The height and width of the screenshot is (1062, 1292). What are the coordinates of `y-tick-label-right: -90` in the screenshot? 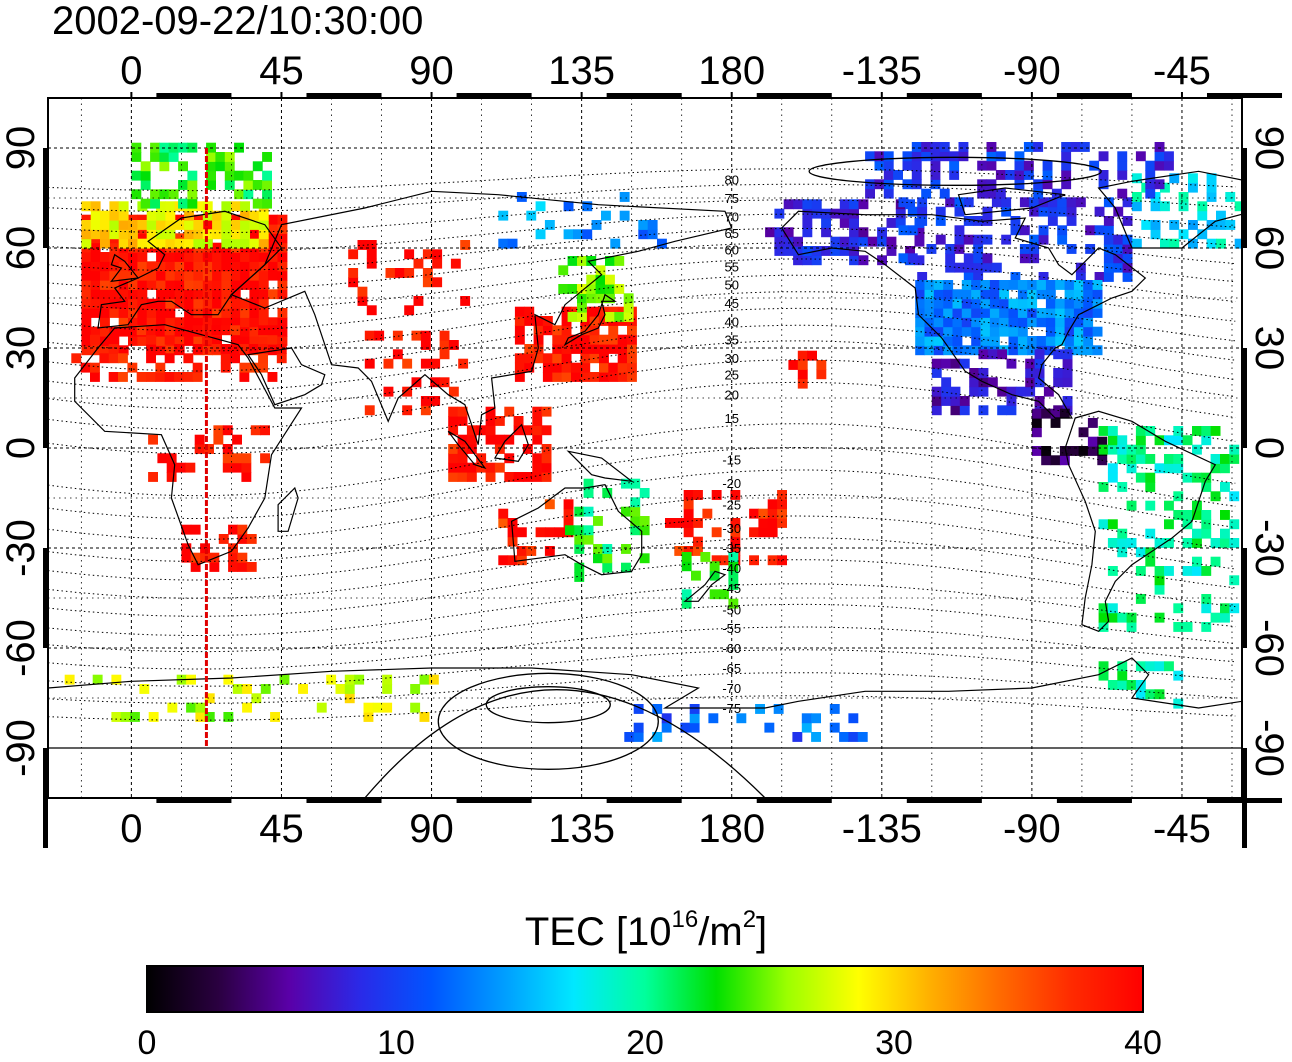 It's located at (1269, 748).